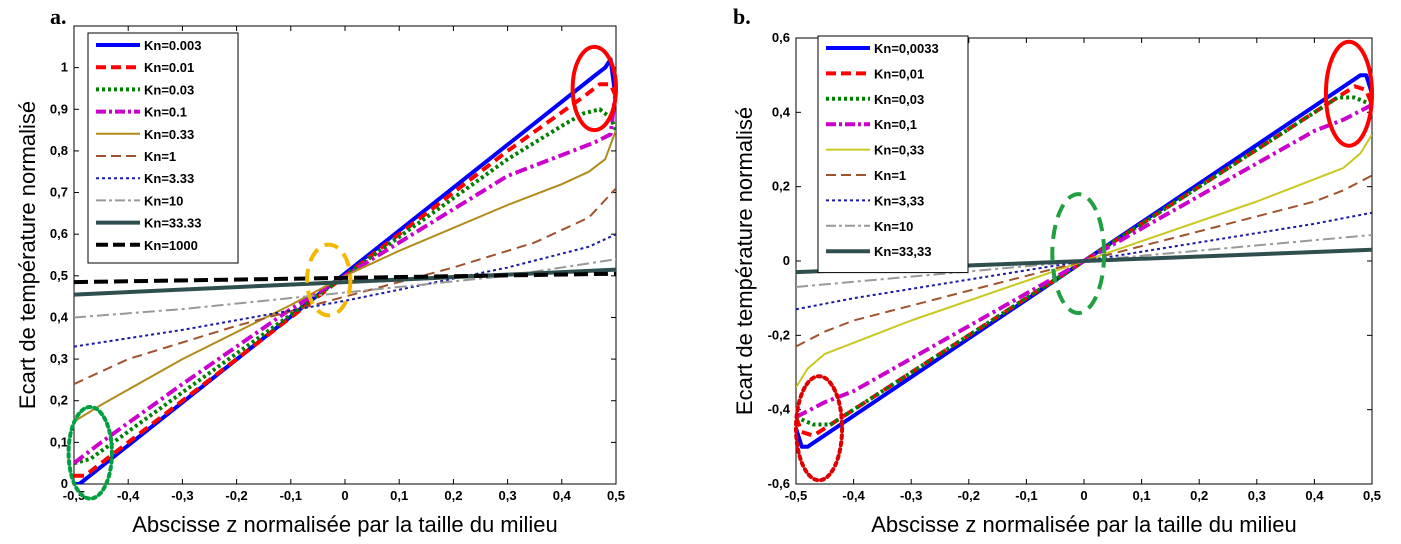 The height and width of the screenshot is (544, 1401). I want to click on legend-label-9: Kn=33,33, so click(902, 251).